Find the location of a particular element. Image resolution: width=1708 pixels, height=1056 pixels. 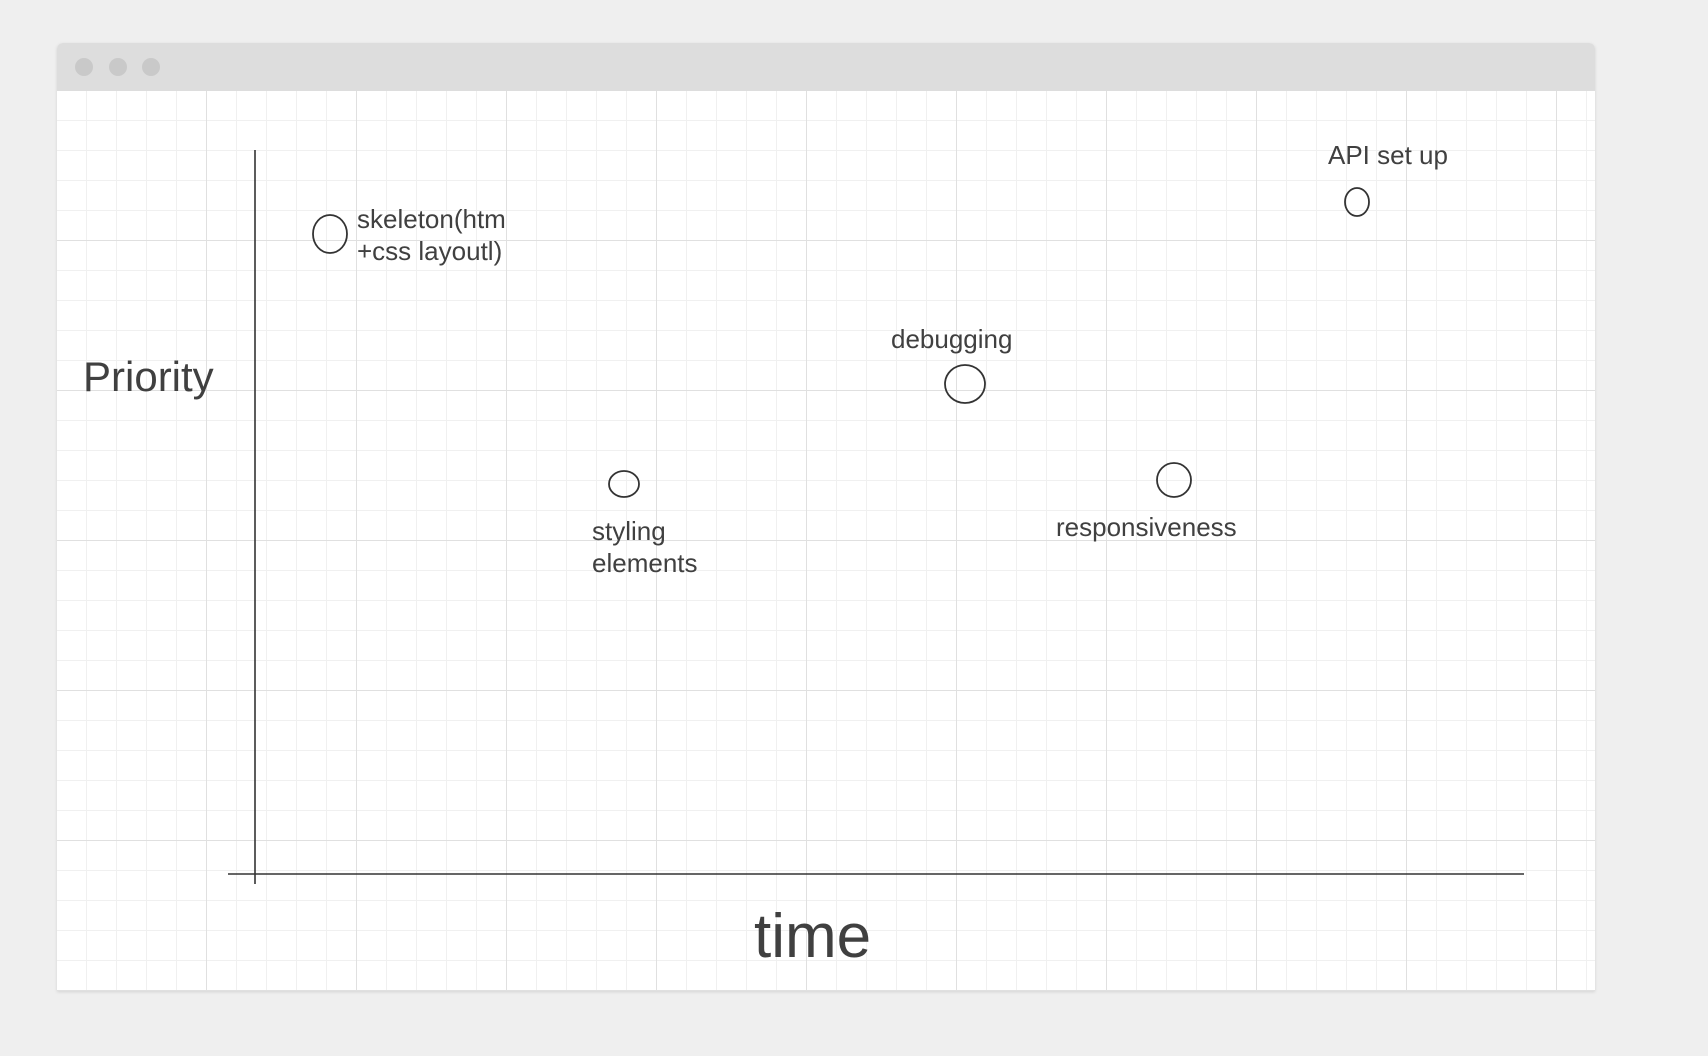

node-responsiveness-label: responsiveness is located at coordinates (1146, 527).